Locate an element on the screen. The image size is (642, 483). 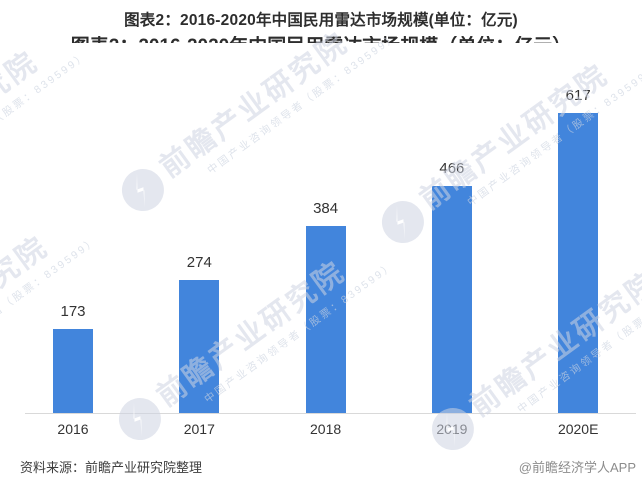
watermark-main-text: 前瞻产业研究院 is located at coordinates (553, 344).